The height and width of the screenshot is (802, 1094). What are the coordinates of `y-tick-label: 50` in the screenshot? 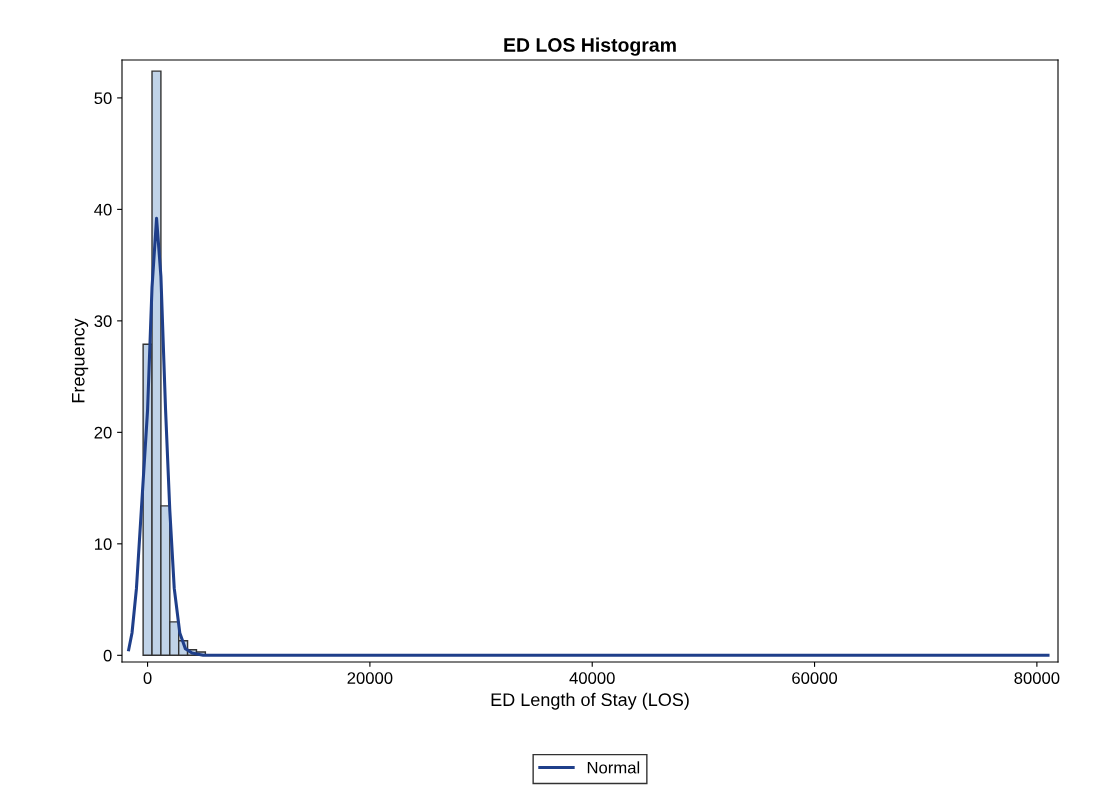 It's located at (103, 98).